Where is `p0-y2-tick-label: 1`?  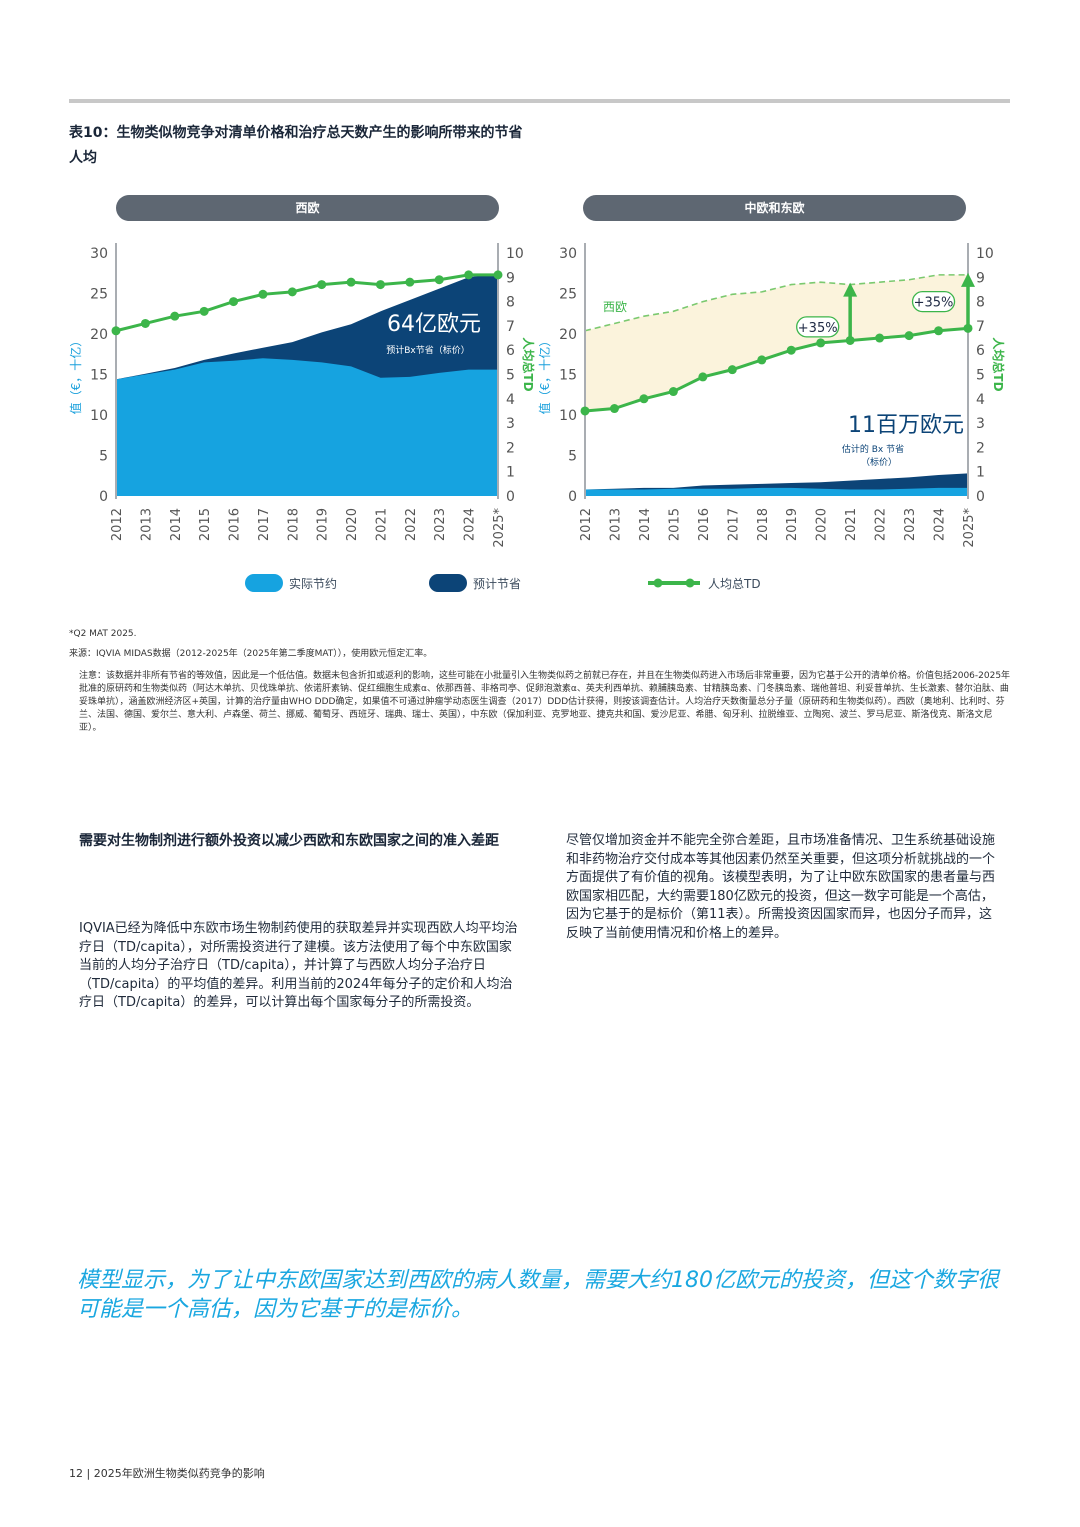
p0-y2-tick-label: 1 is located at coordinates (510, 473).